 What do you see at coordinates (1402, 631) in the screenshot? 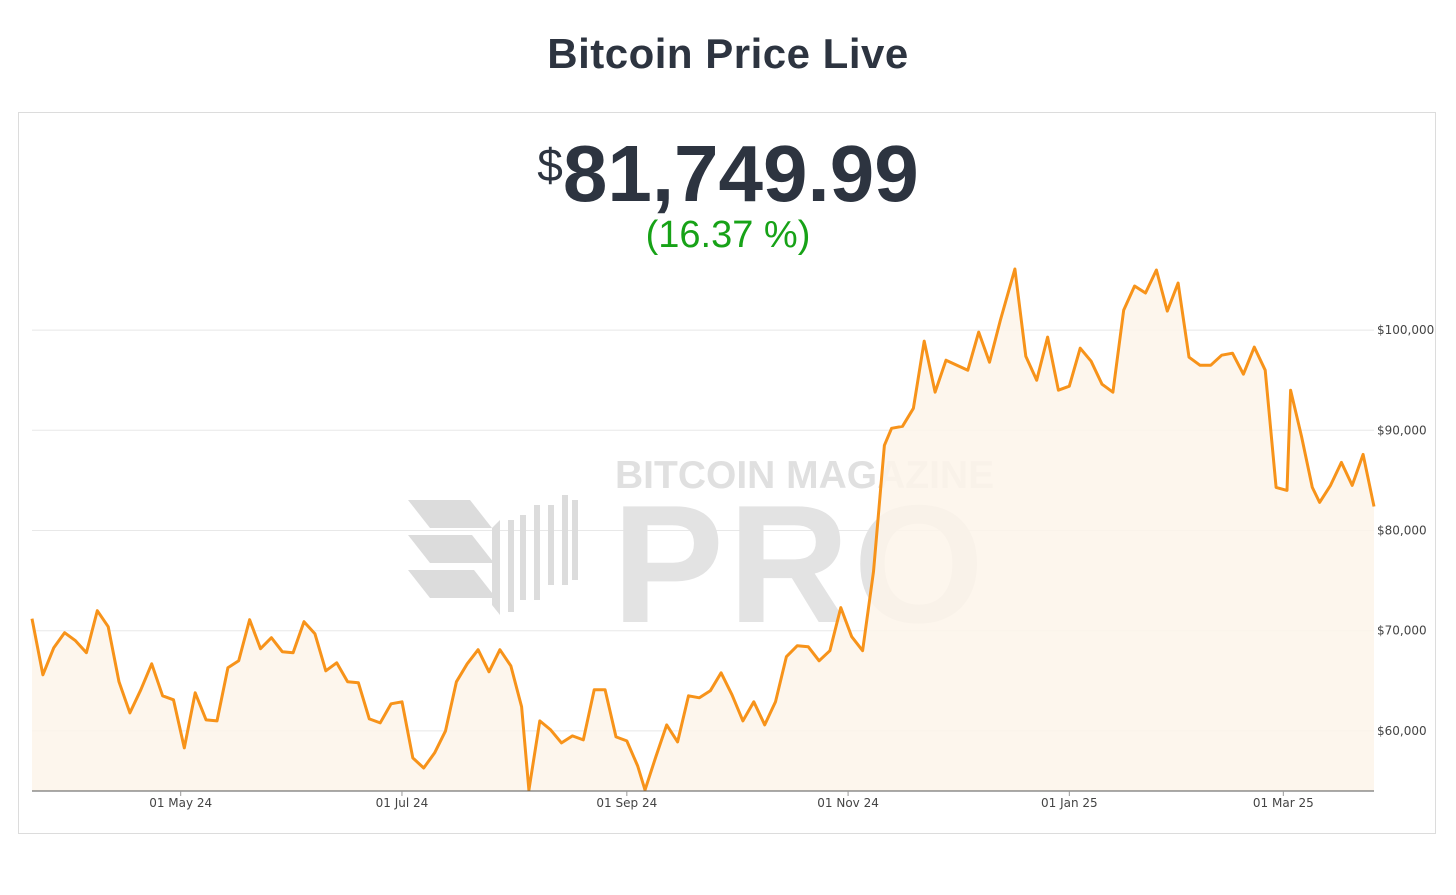
I see `y-tick-label: $70,000` at bounding box center [1402, 631].